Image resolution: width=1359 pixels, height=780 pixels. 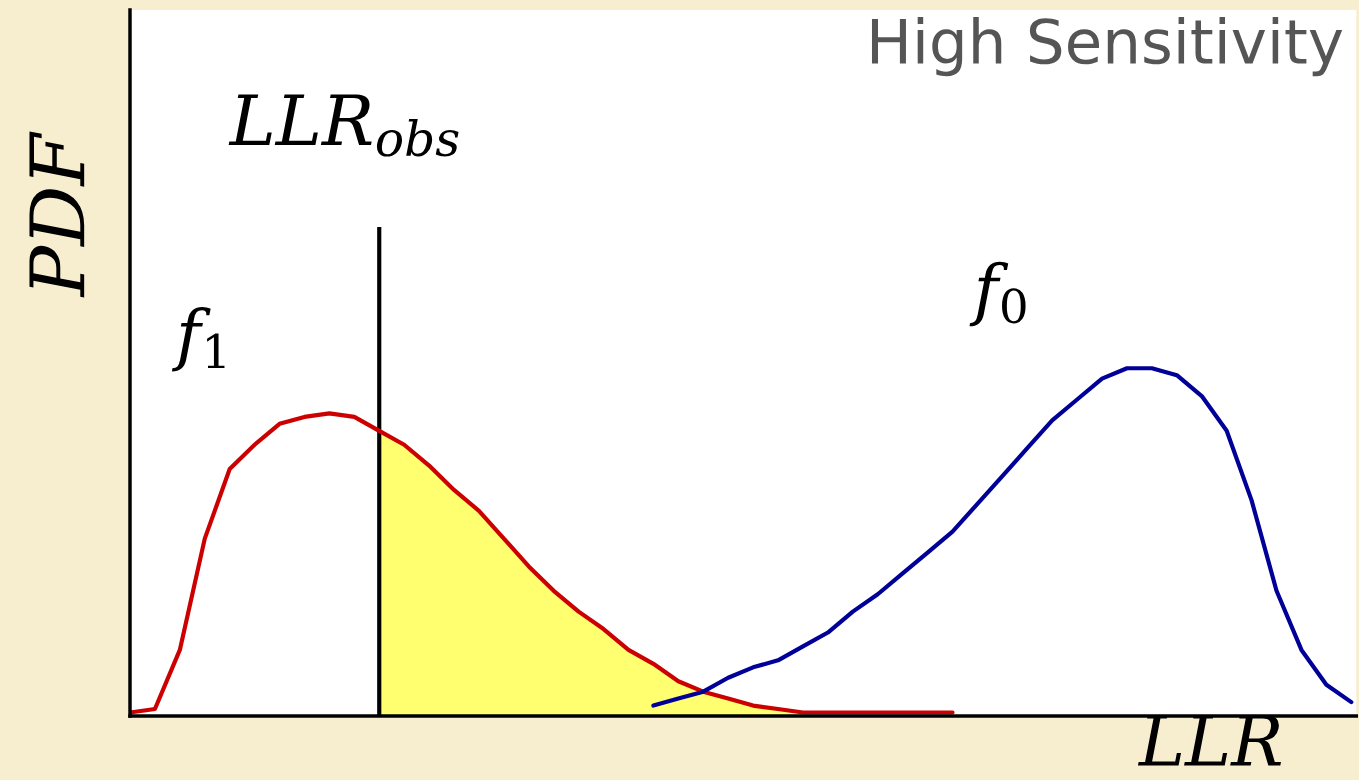 I want to click on series-label: f$_{0}$, so click(x=997, y=294).